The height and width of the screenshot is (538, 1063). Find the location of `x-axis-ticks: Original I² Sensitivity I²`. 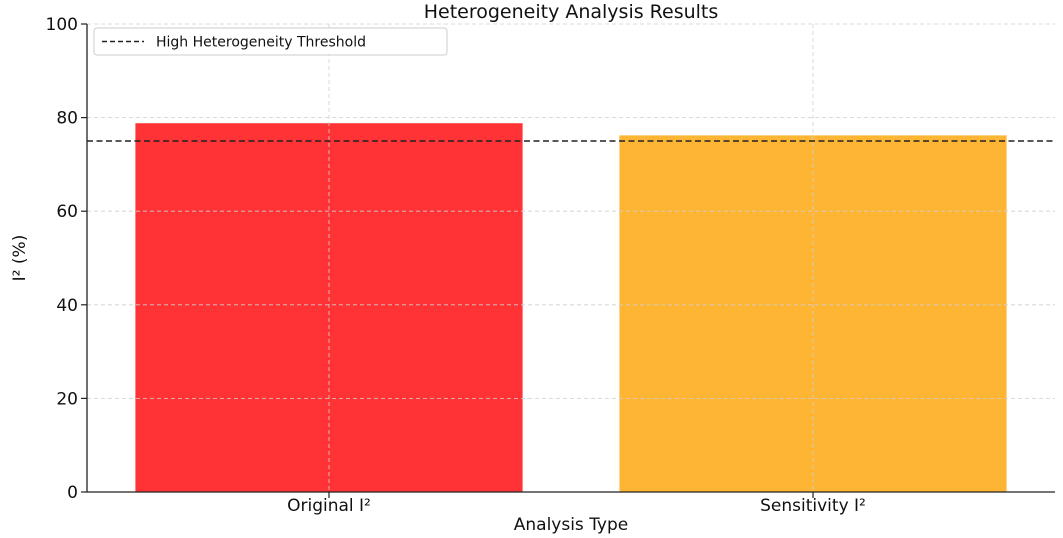

x-axis-ticks: Original I² Sensitivity I² is located at coordinates (576, 504).